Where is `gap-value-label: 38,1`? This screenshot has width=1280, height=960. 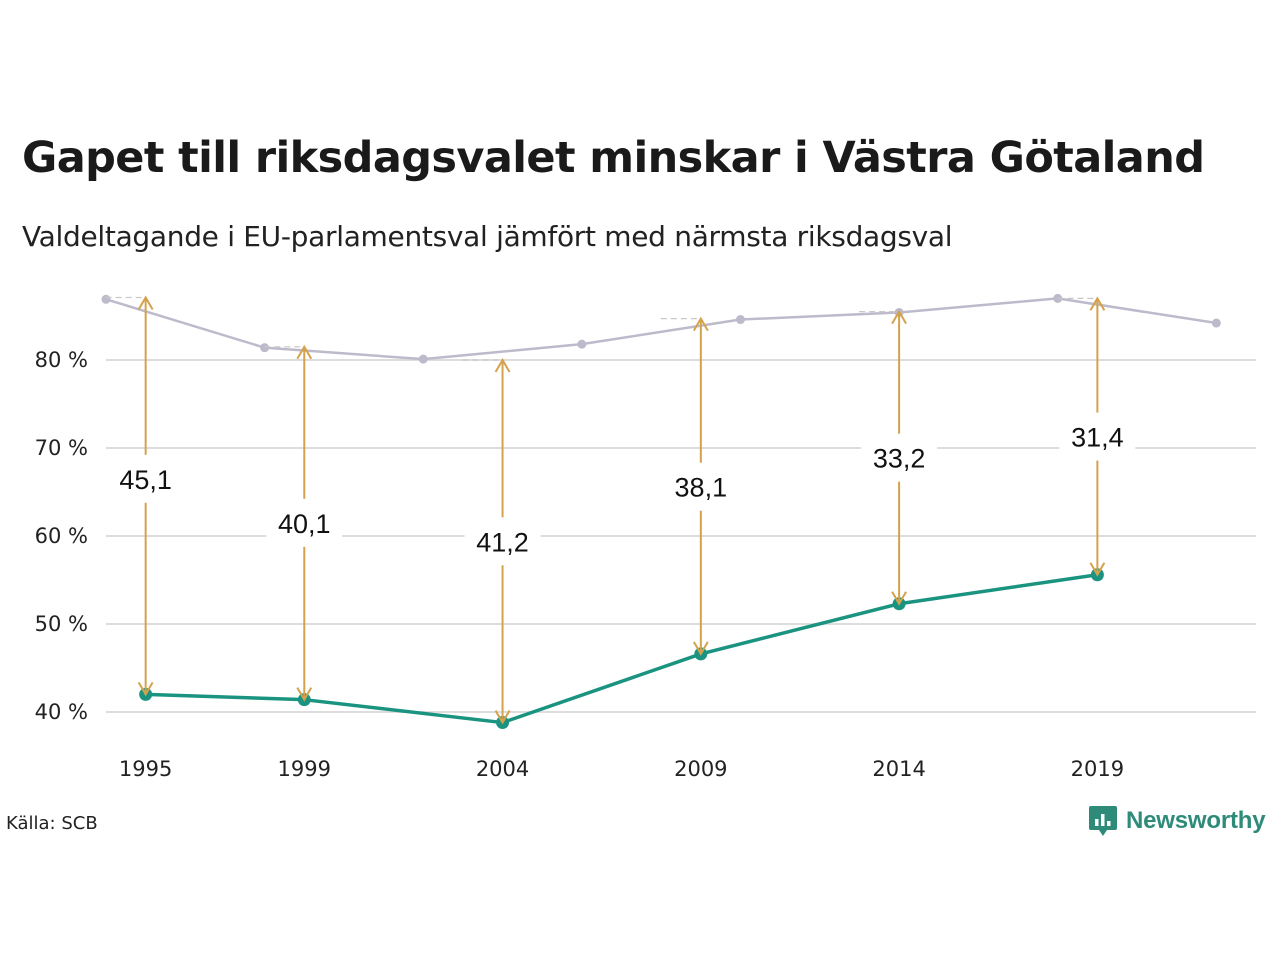
gap-value-label: 38,1 is located at coordinates (701, 488).